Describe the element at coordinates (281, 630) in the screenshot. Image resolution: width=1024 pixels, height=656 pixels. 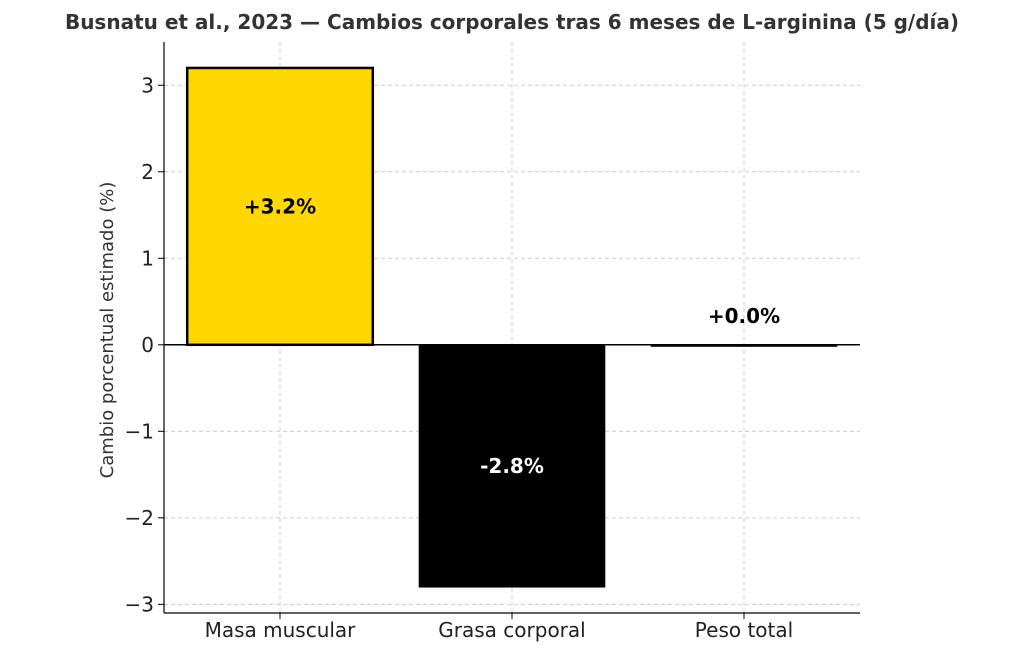
I see `x-tick-label: Masa muscular` at that location.